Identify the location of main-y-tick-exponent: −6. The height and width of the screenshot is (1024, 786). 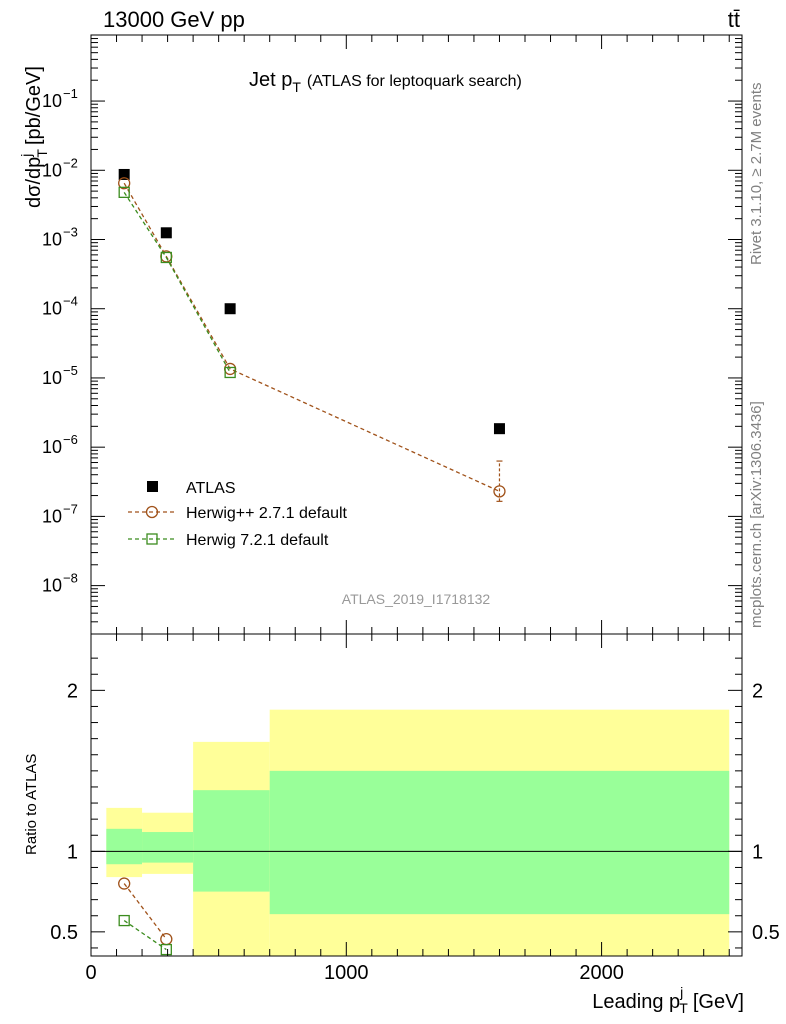
(70, 439).